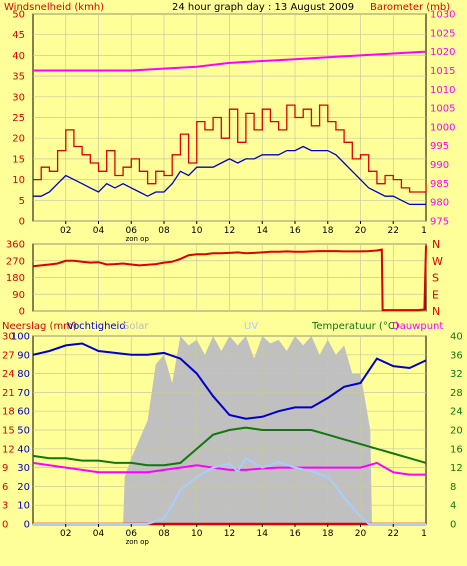 The height and width of the screenshot is (566, 467). Describe the element at coordinates (5, 506) in the screenshot. I see `rain-y-tick-label: 3` at that location.